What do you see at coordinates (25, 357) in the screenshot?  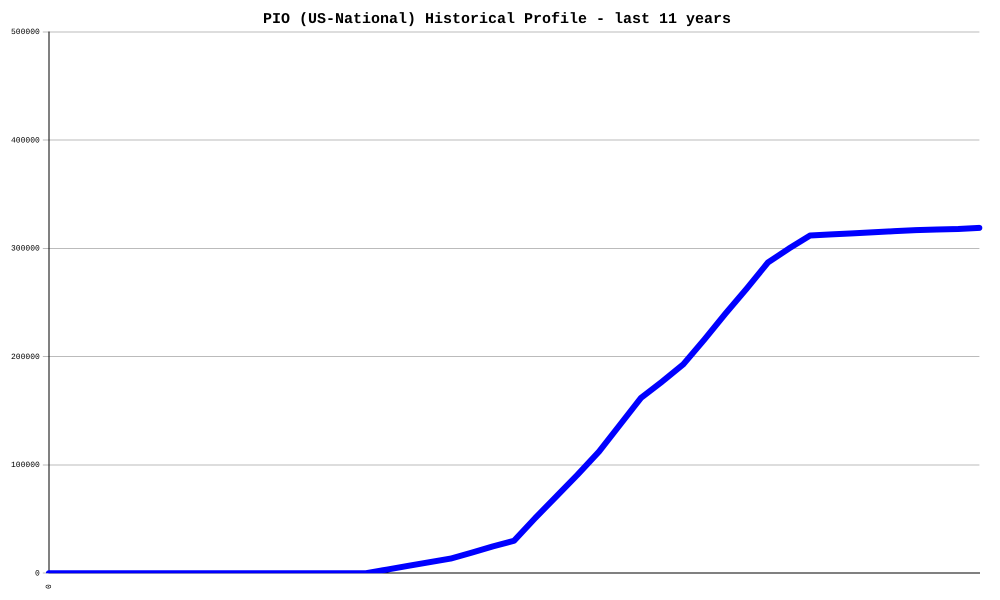 I see `y-tick-label: 200000` at bounding box center [25, 357].